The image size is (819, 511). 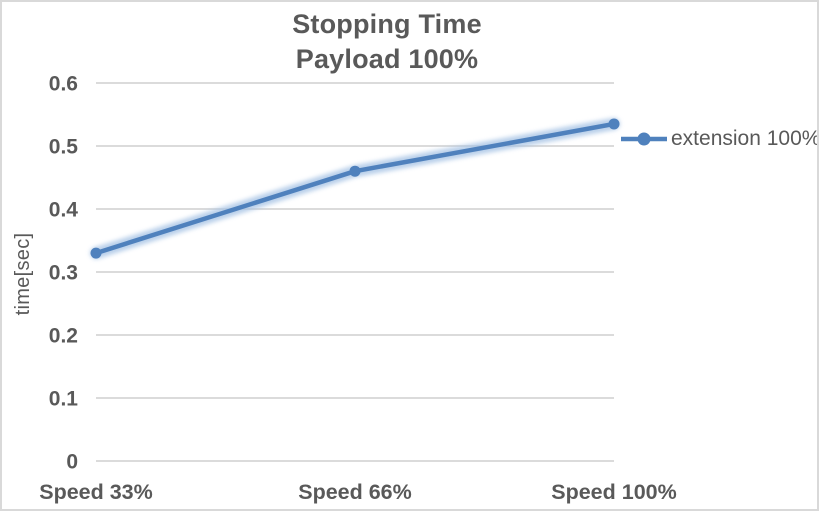 What do you see at coordinates (387, 59) in the screenshot?
I see `chart-title-line2: Payload 100%` at bounding box center [387, 59].